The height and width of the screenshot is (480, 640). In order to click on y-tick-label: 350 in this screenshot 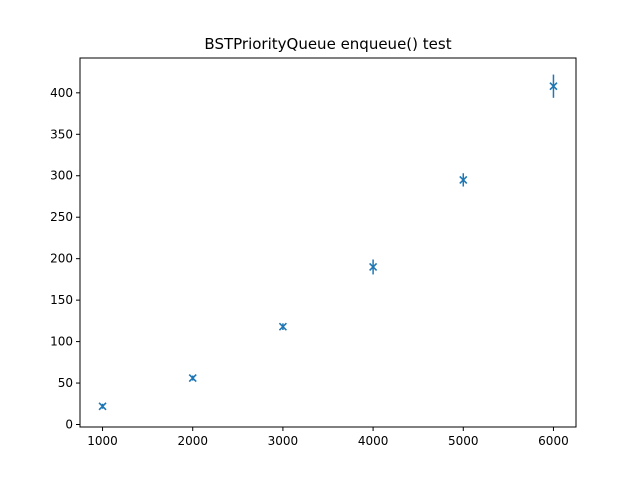, I will do `click(61, 134)`.